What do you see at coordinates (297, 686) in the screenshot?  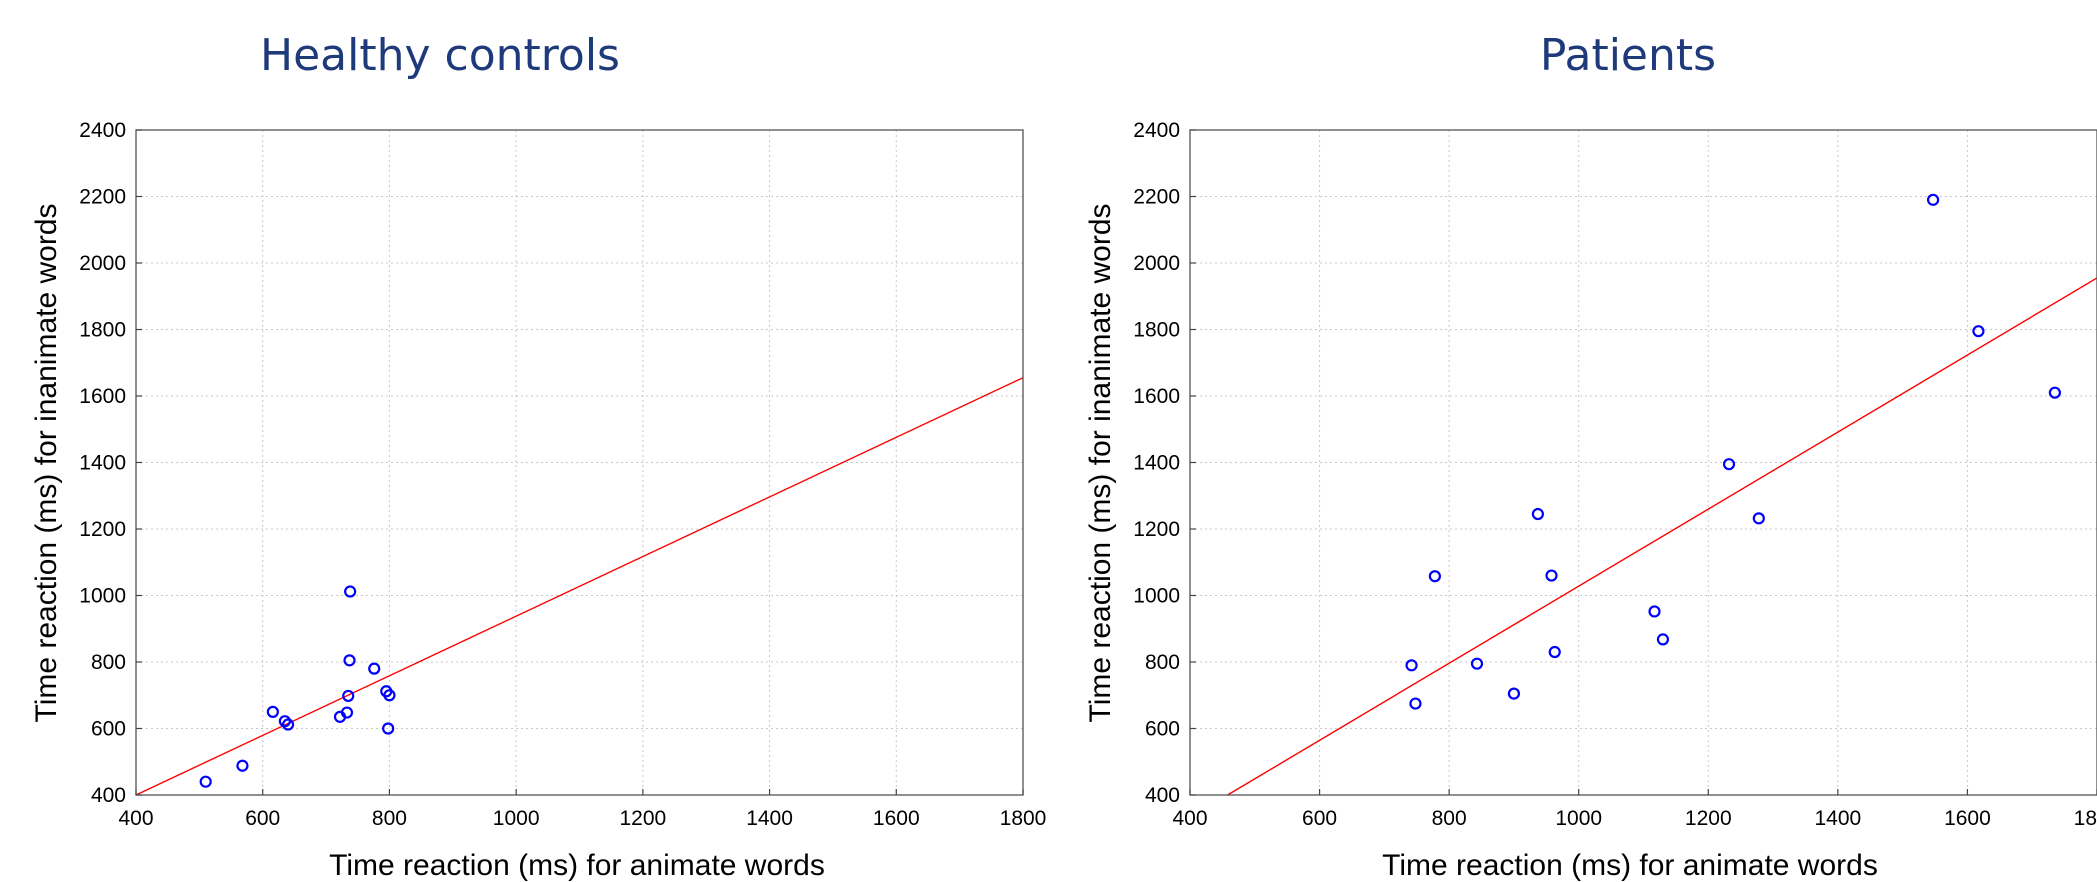 I see `data-points` at bounding box center [297, 686].